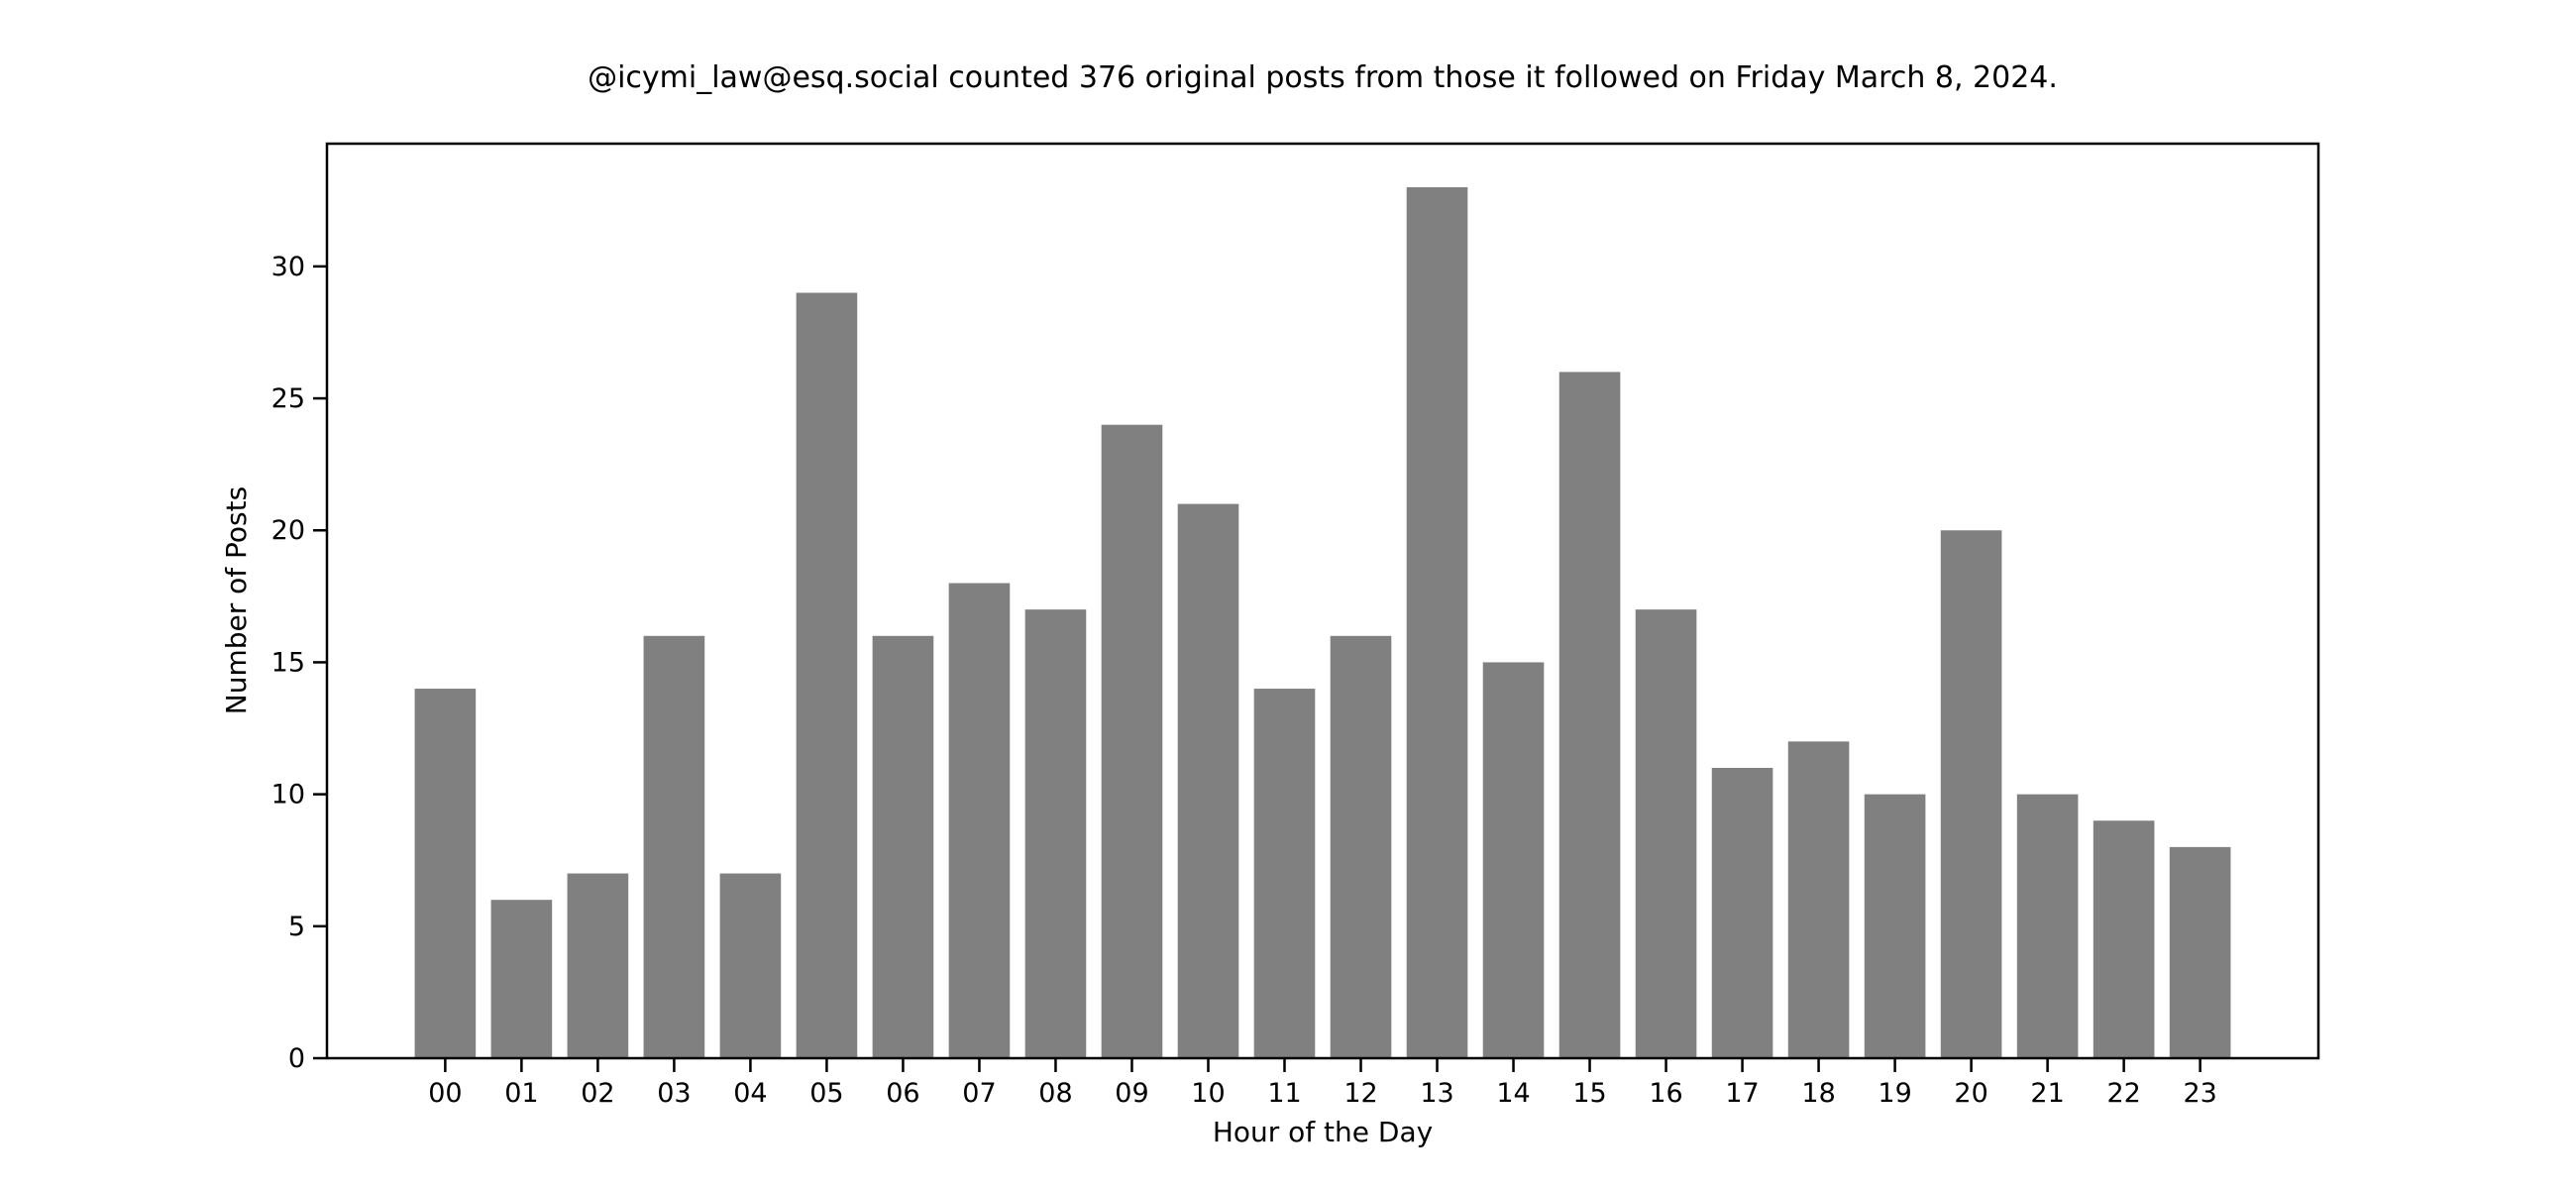 The width and height of the screenshot is (2576, 1189). Describe the element at coordinates (826, 1093) in the screenshot. I see `x-tick-label: 05` at that location.